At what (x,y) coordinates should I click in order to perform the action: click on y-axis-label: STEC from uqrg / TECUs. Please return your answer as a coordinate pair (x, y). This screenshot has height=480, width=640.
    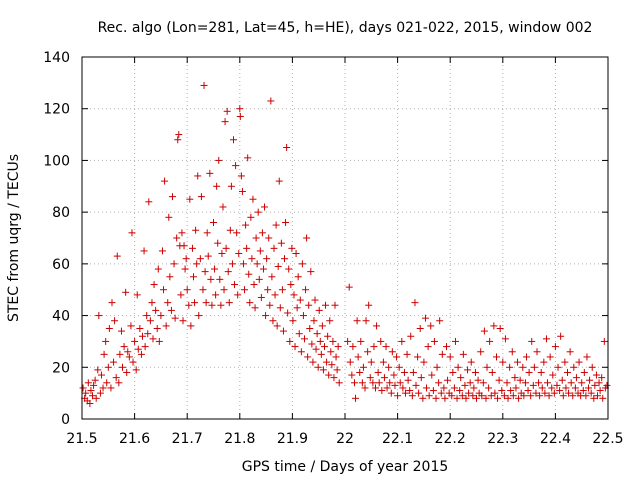
    Looking at the image, I should click on (14, 238).